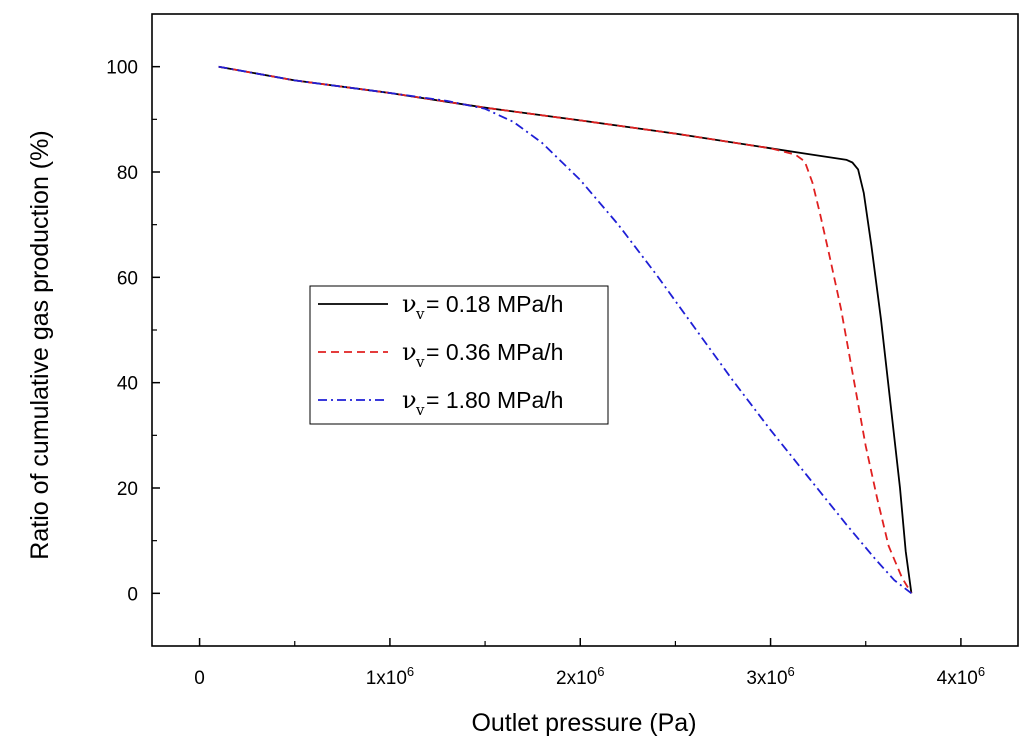 The image size is (1024, 747). I want to click on y-axis-title: Ratio of cumulative gas production (%), so click(40, 344).